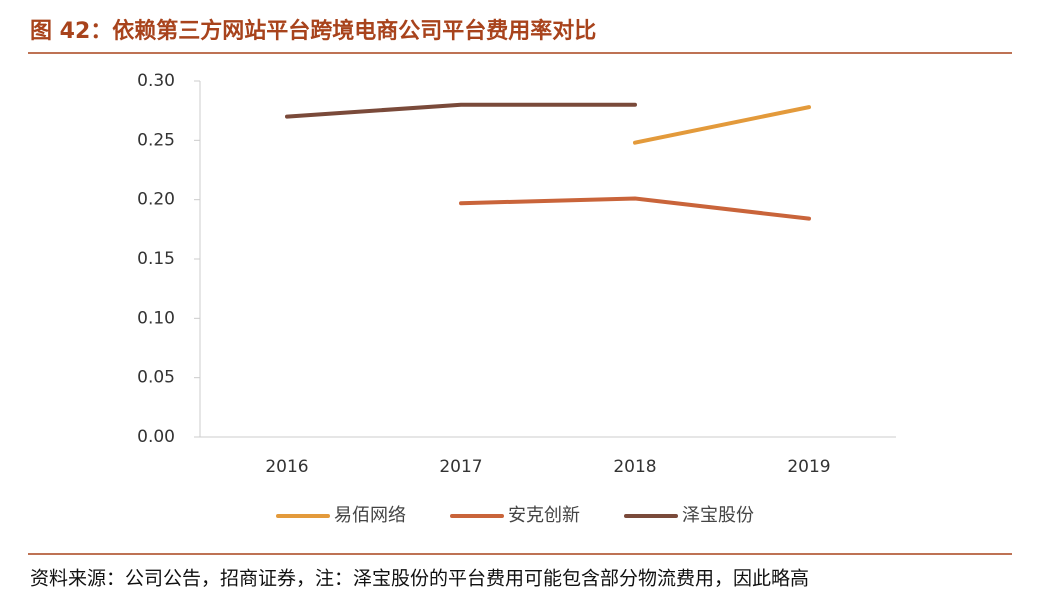 This screenshot has height=610, width=1040. What do you see at coordinates (634, 467) in the screenshot?
I see `x-tick-label: 2018` at bounding box center [634, 467].